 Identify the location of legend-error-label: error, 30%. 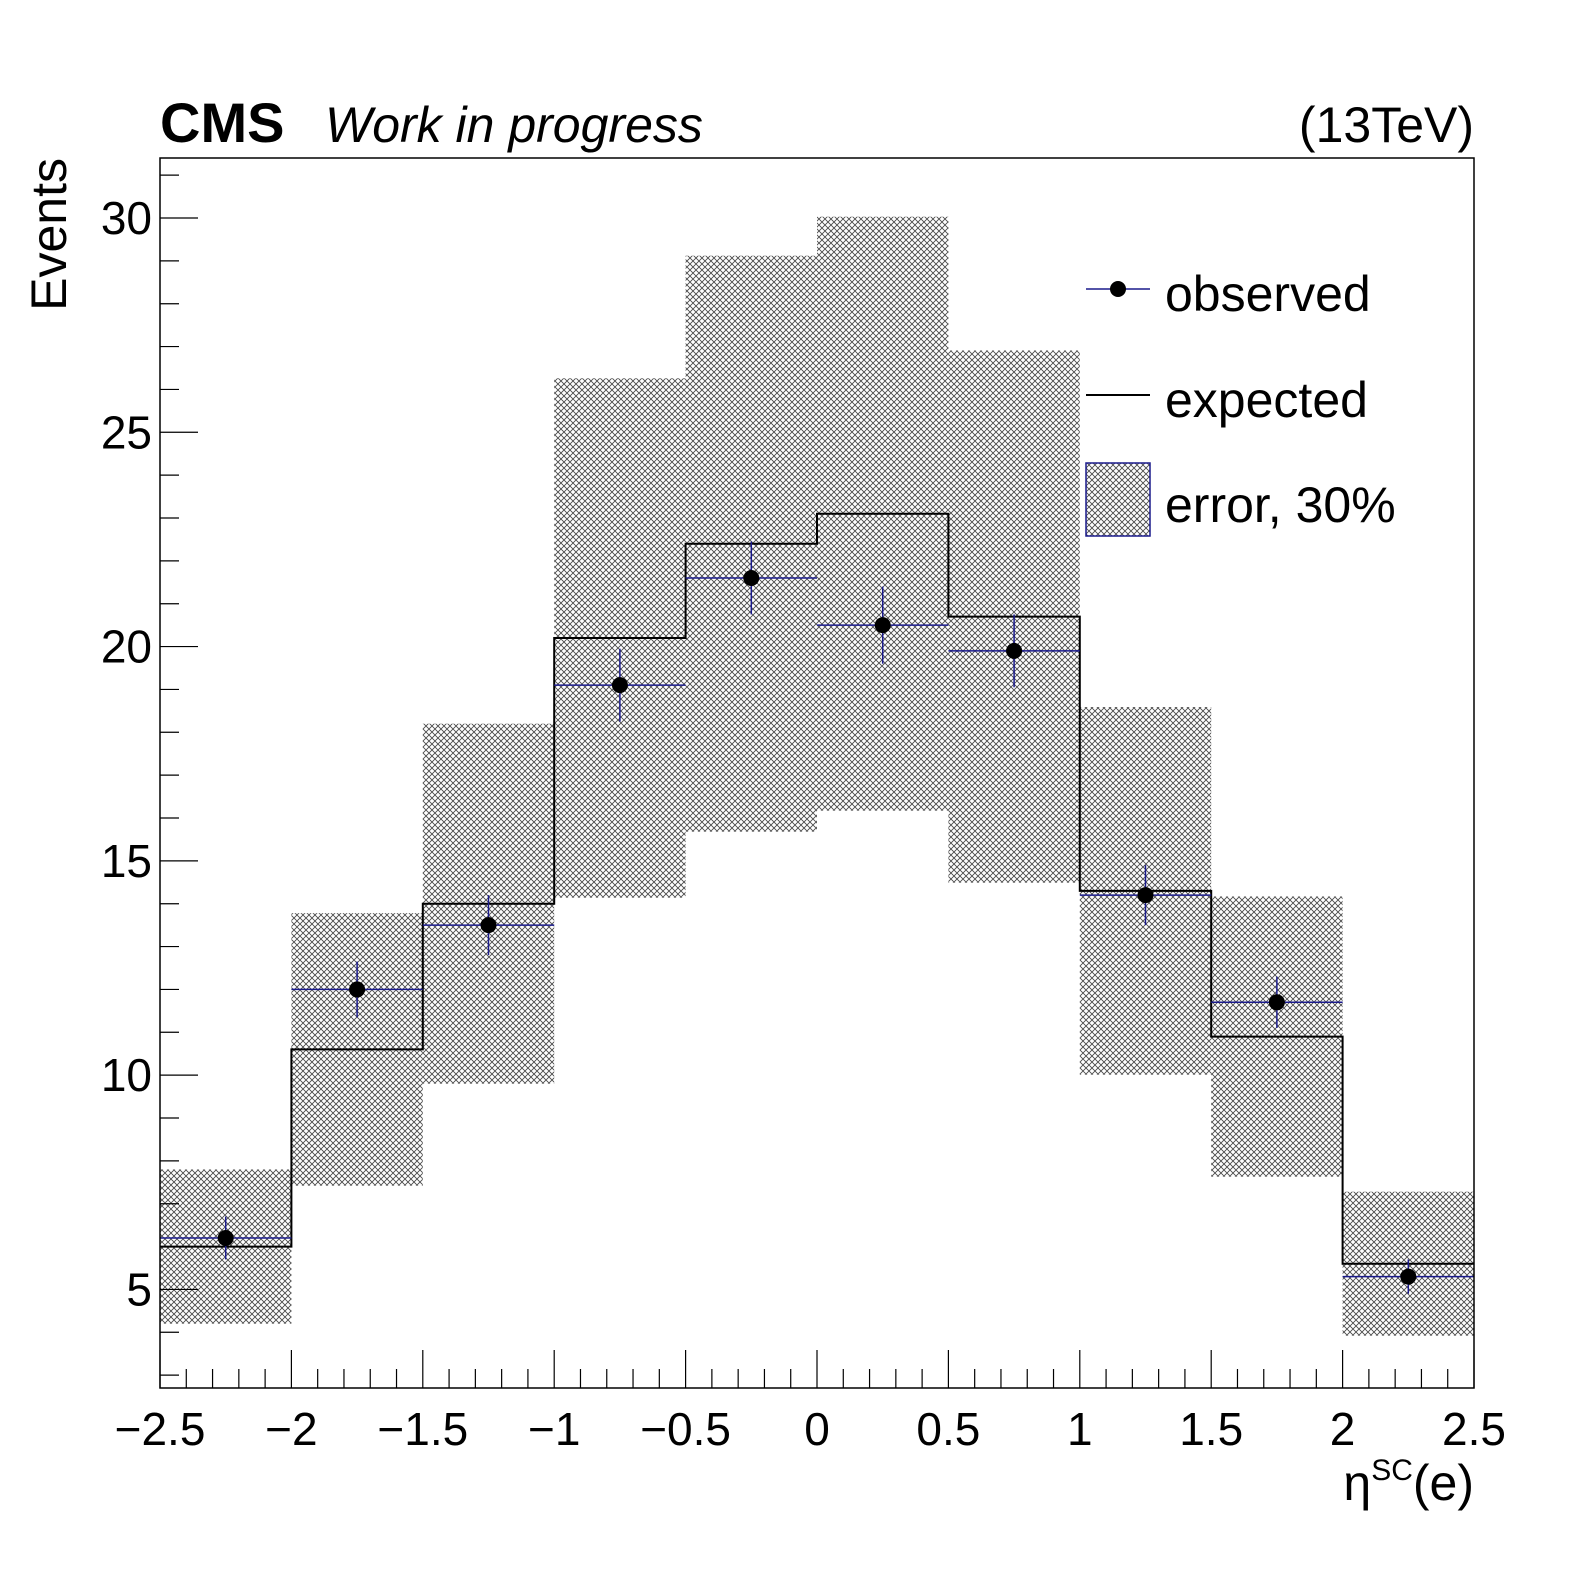
(1280, 505).